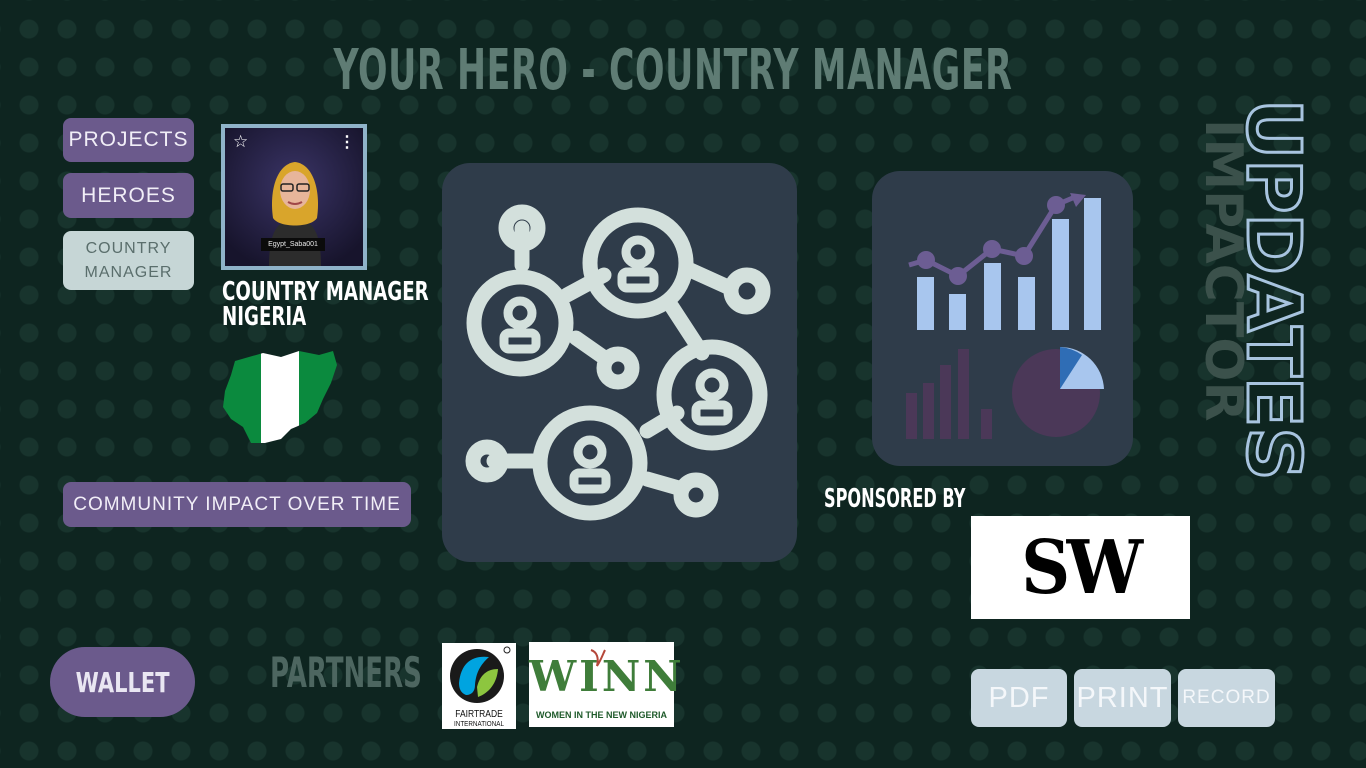  What do you see at coordinates (1005, 316) in the screenshot?
I see `analytics-chart-icon` at bounding box center [1005, 316].